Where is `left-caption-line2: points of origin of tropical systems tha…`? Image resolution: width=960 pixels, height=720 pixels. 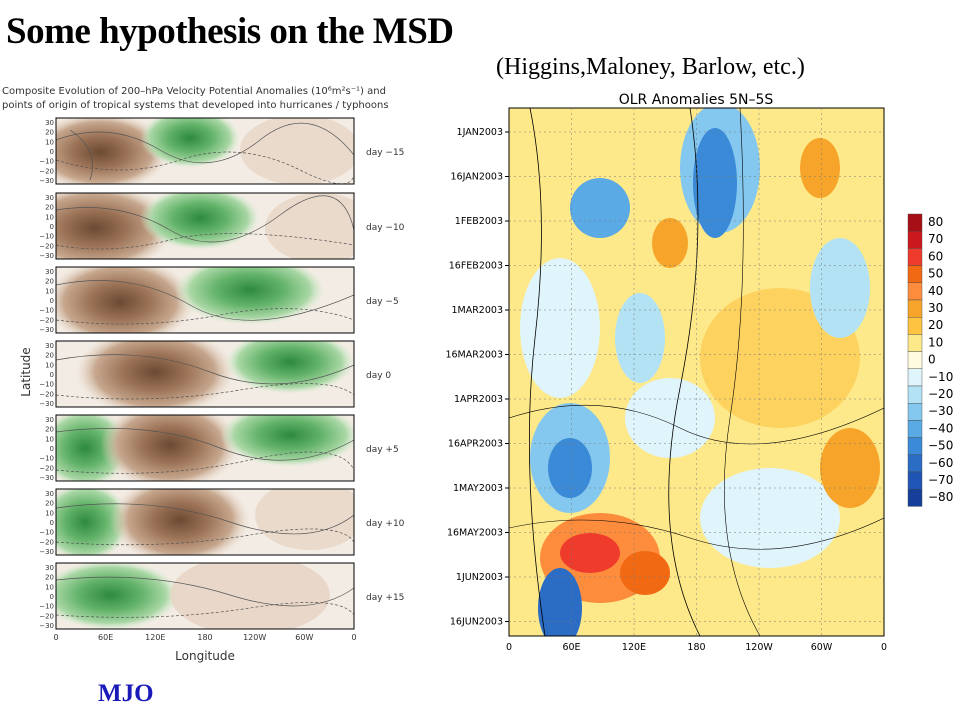 left-caption-line2: points of origin of tropical systems tha… is located at coordinates (195, 105).